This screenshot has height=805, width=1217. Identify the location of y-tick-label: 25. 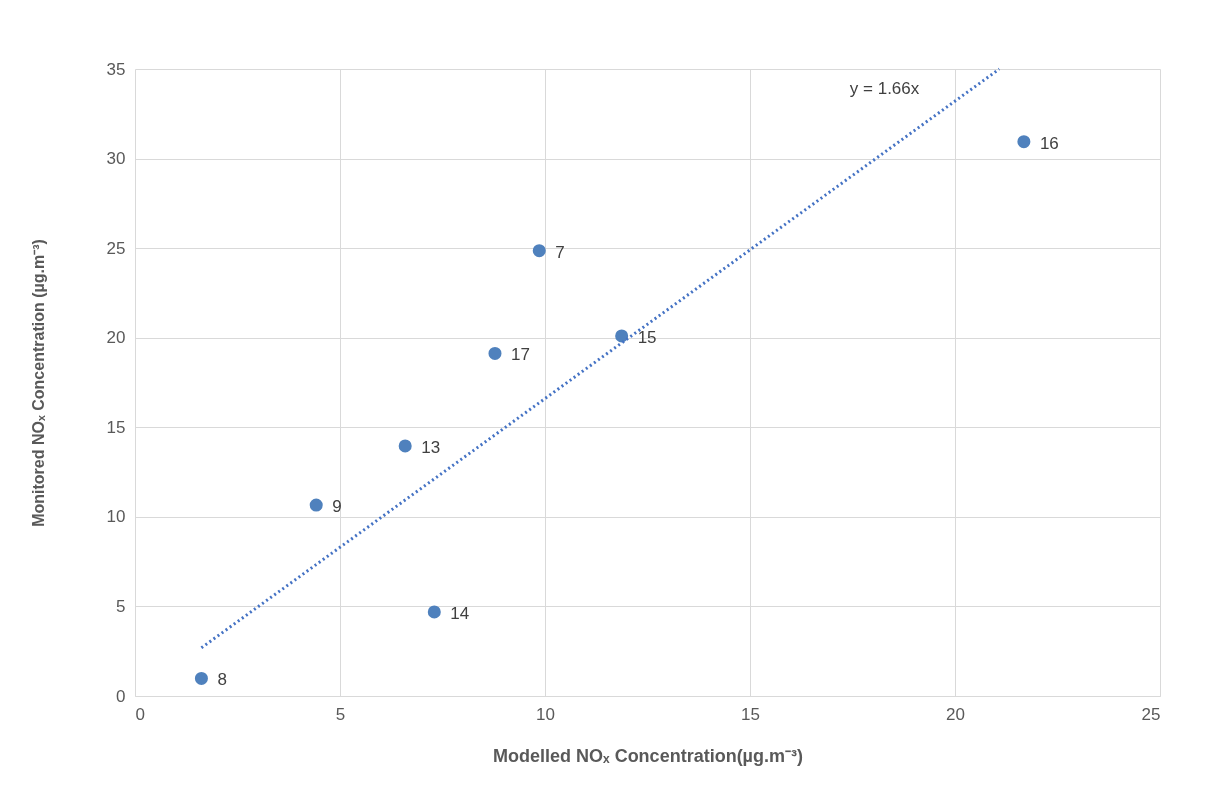
(116, 248).